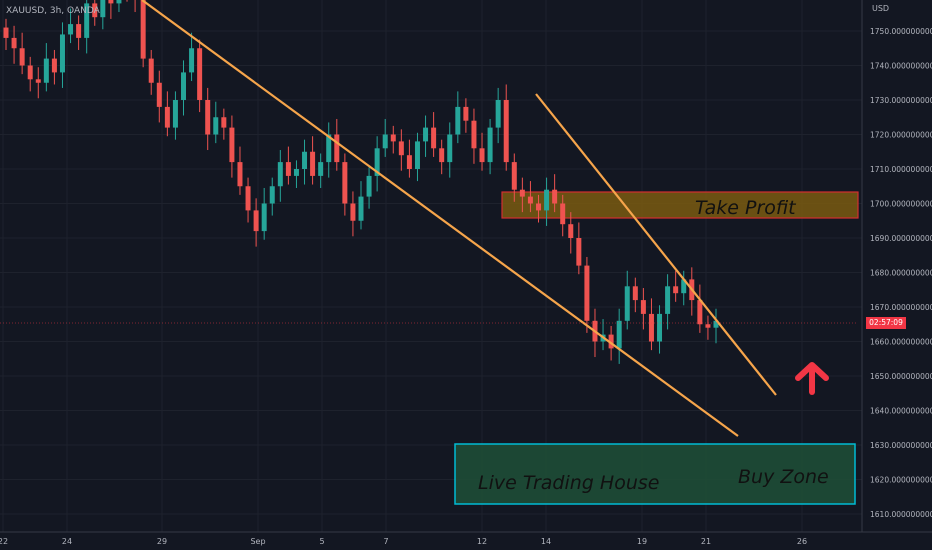 The height and width of the screenshot is (550, 932). Describe the element at coordinates (901, 66) in the screenshot. I see `price-tick-label: 1740.000000000` at that location.